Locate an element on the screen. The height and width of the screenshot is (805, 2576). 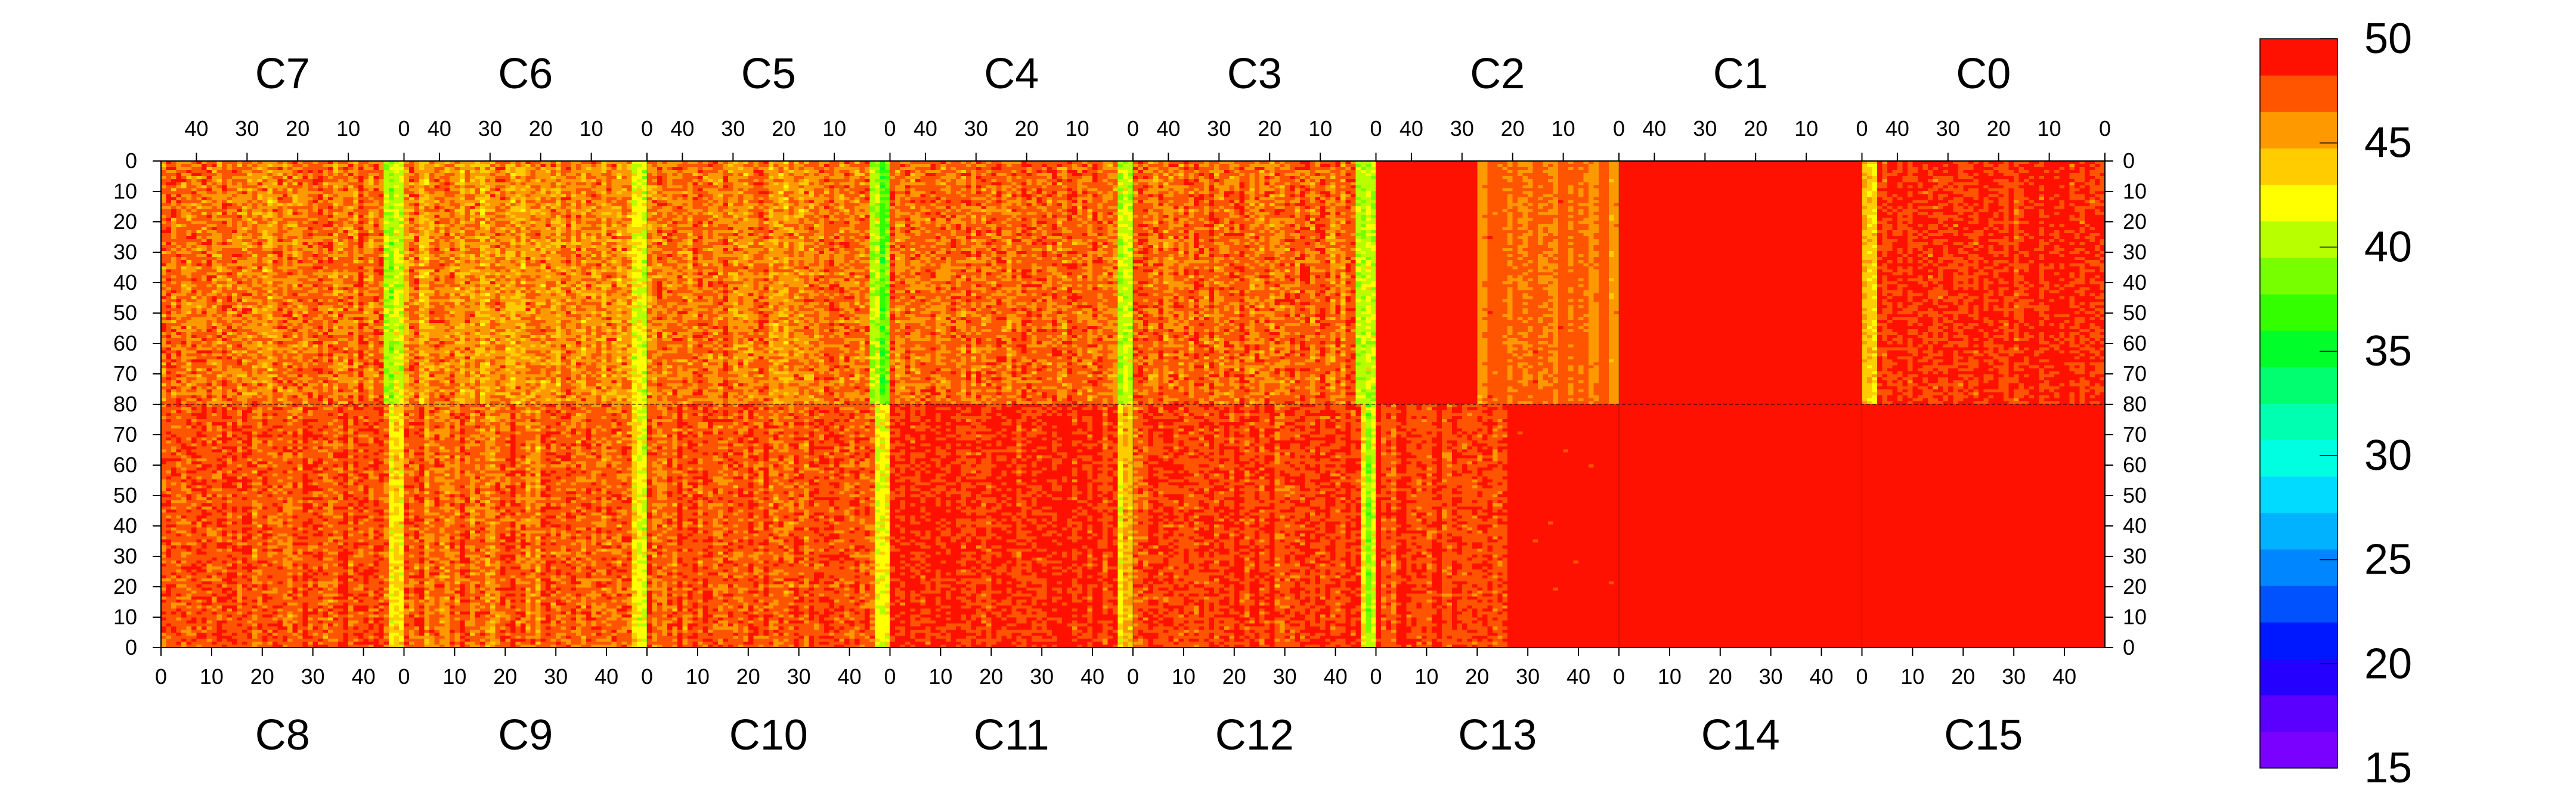
top-y-tick-label-left: 10 is located at coordinates (125, 191).